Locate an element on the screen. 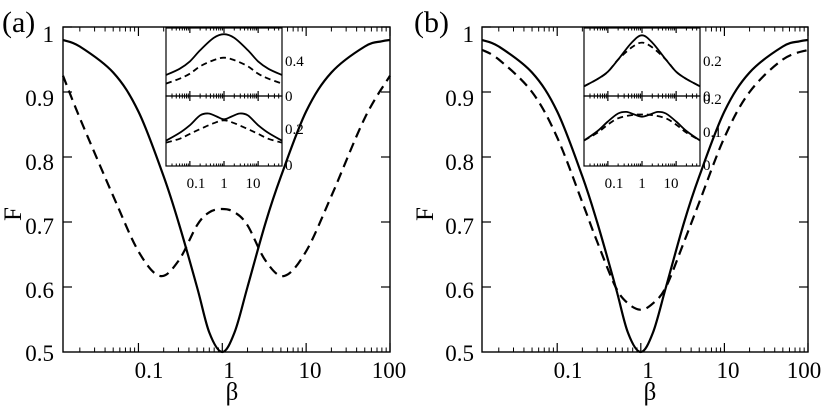  panel-a-inset-s-dashed-curve is located at coordinates (224, 131).